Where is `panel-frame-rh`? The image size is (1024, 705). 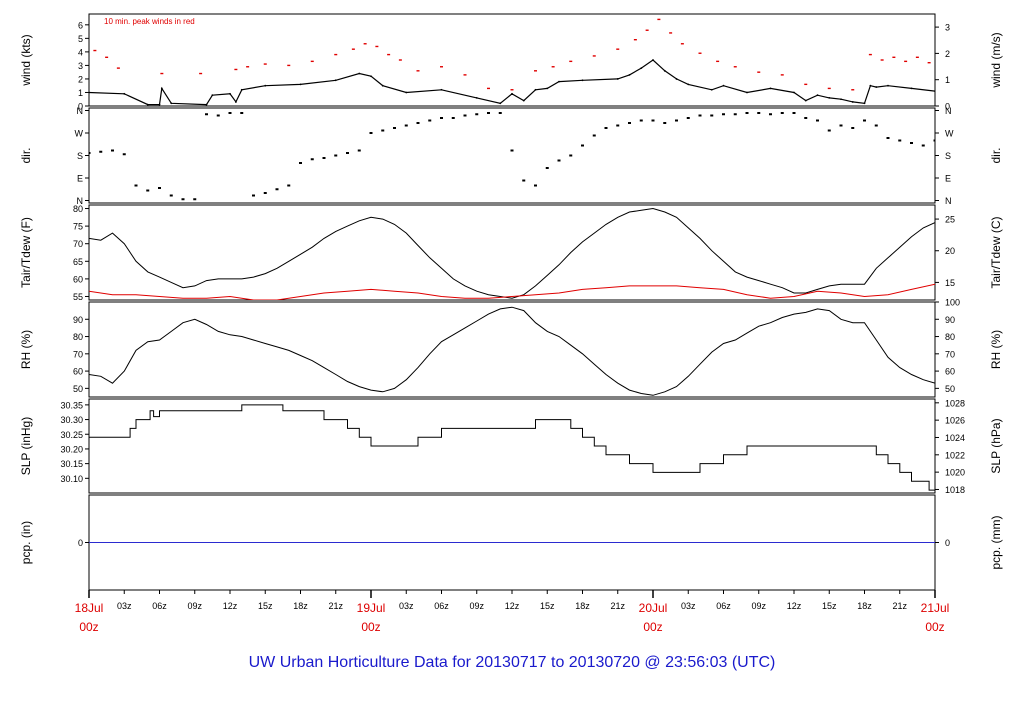
panel-frame-rh is located at coordinates (512, 349).